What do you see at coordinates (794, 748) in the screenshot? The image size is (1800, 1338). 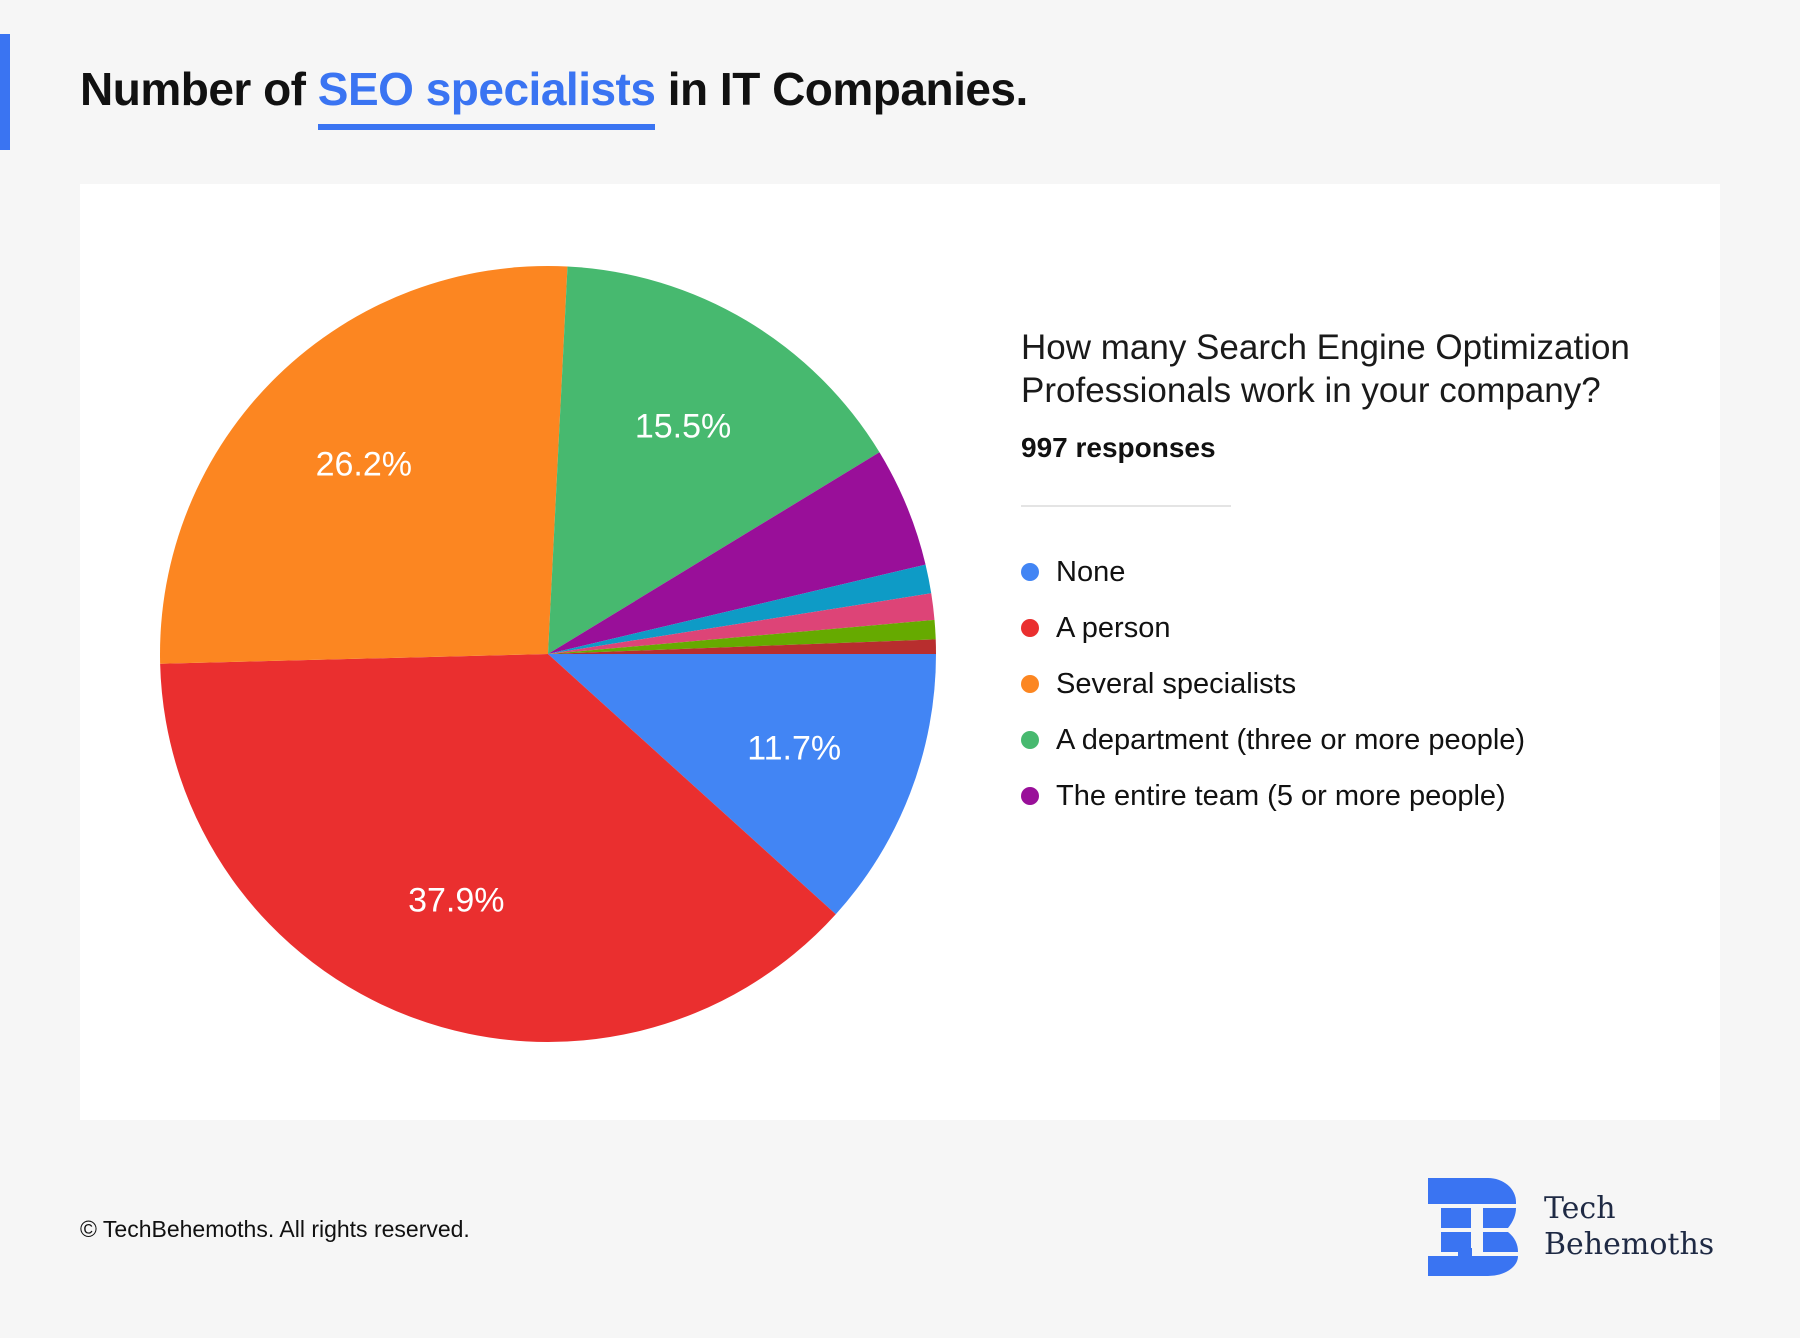 I see `slice-label: 11.7%` at bounding box center [794, 748].